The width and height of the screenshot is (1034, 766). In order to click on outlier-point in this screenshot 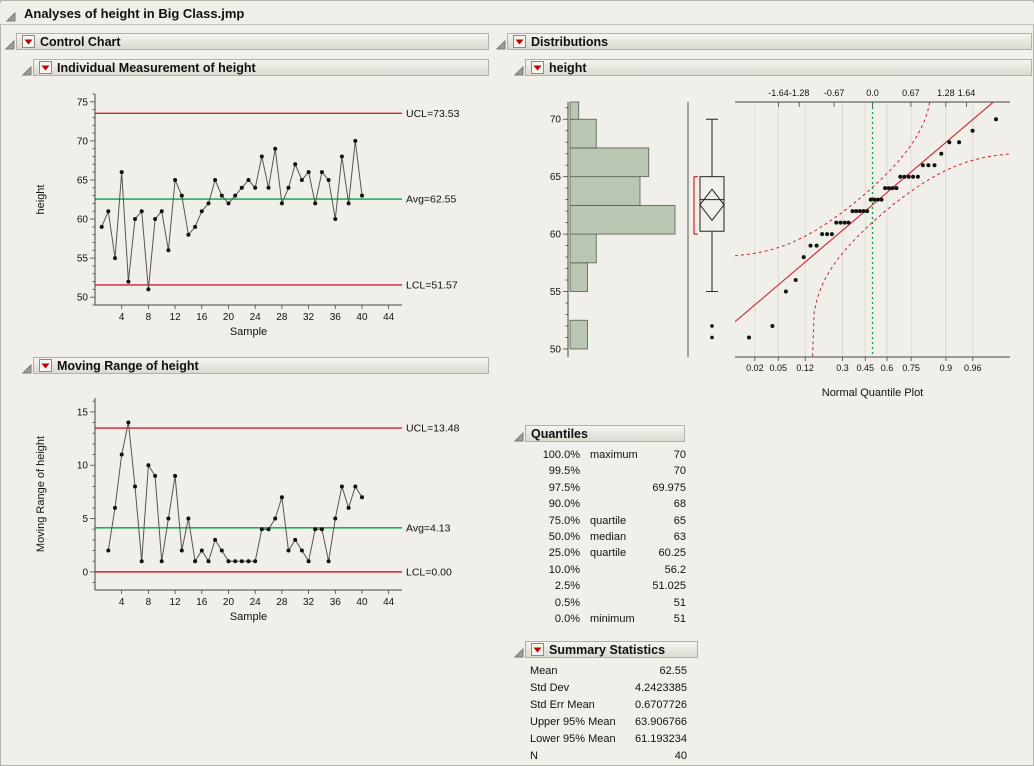, I will do `click(712, 337)`.